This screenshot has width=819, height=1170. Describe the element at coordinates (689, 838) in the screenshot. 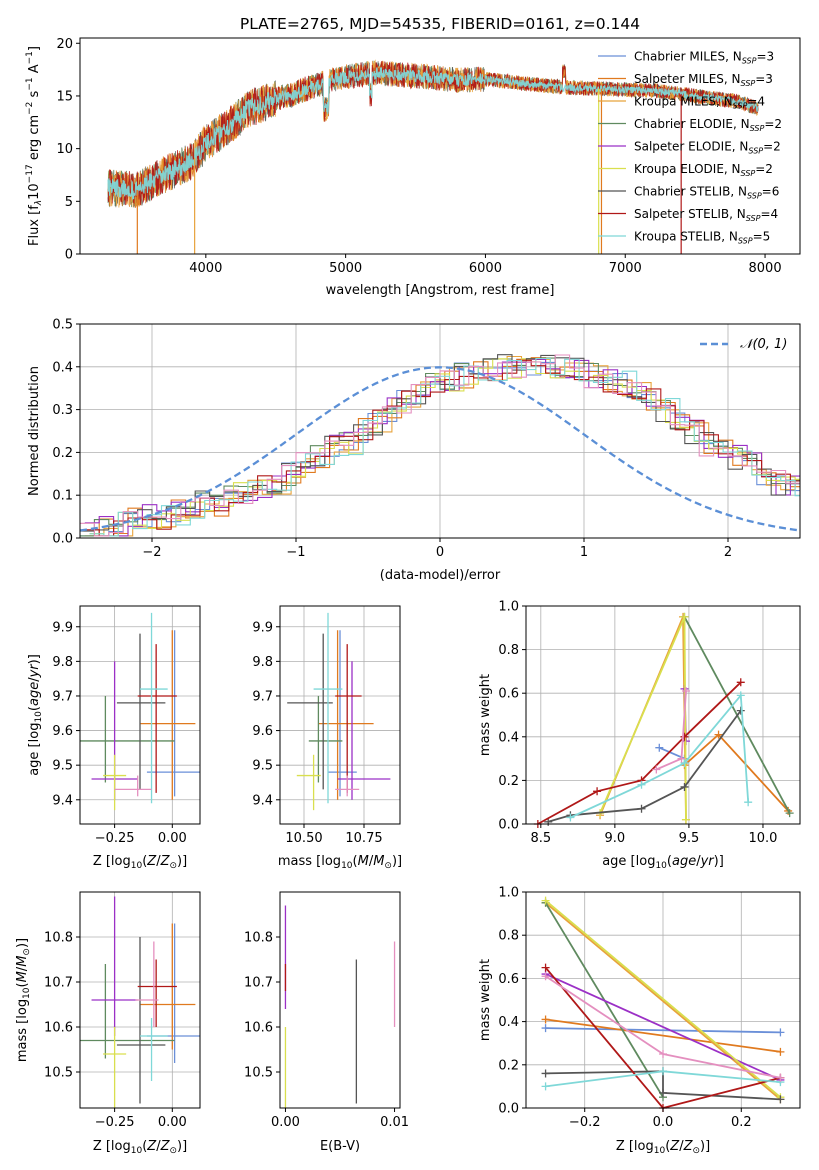

I see `x-tick-label: 9.5` at that location.